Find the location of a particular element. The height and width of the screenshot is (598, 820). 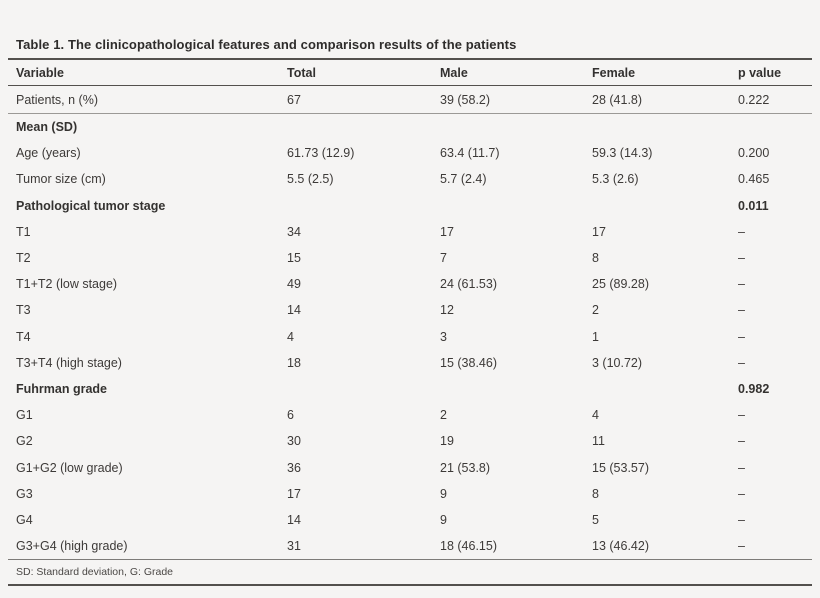

cell-male: 63.4 (11.7) is located at coordinates (470, 153).